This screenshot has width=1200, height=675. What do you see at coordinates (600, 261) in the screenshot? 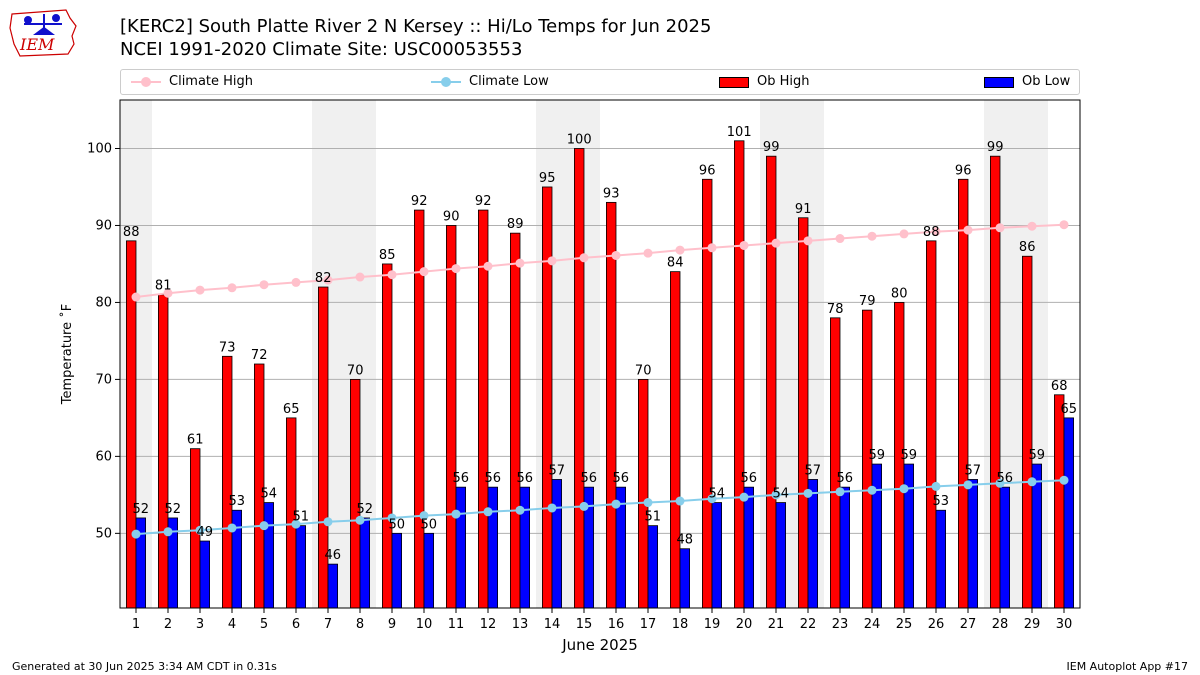
I see `climate-high-line` at bounding box center [600, 261].